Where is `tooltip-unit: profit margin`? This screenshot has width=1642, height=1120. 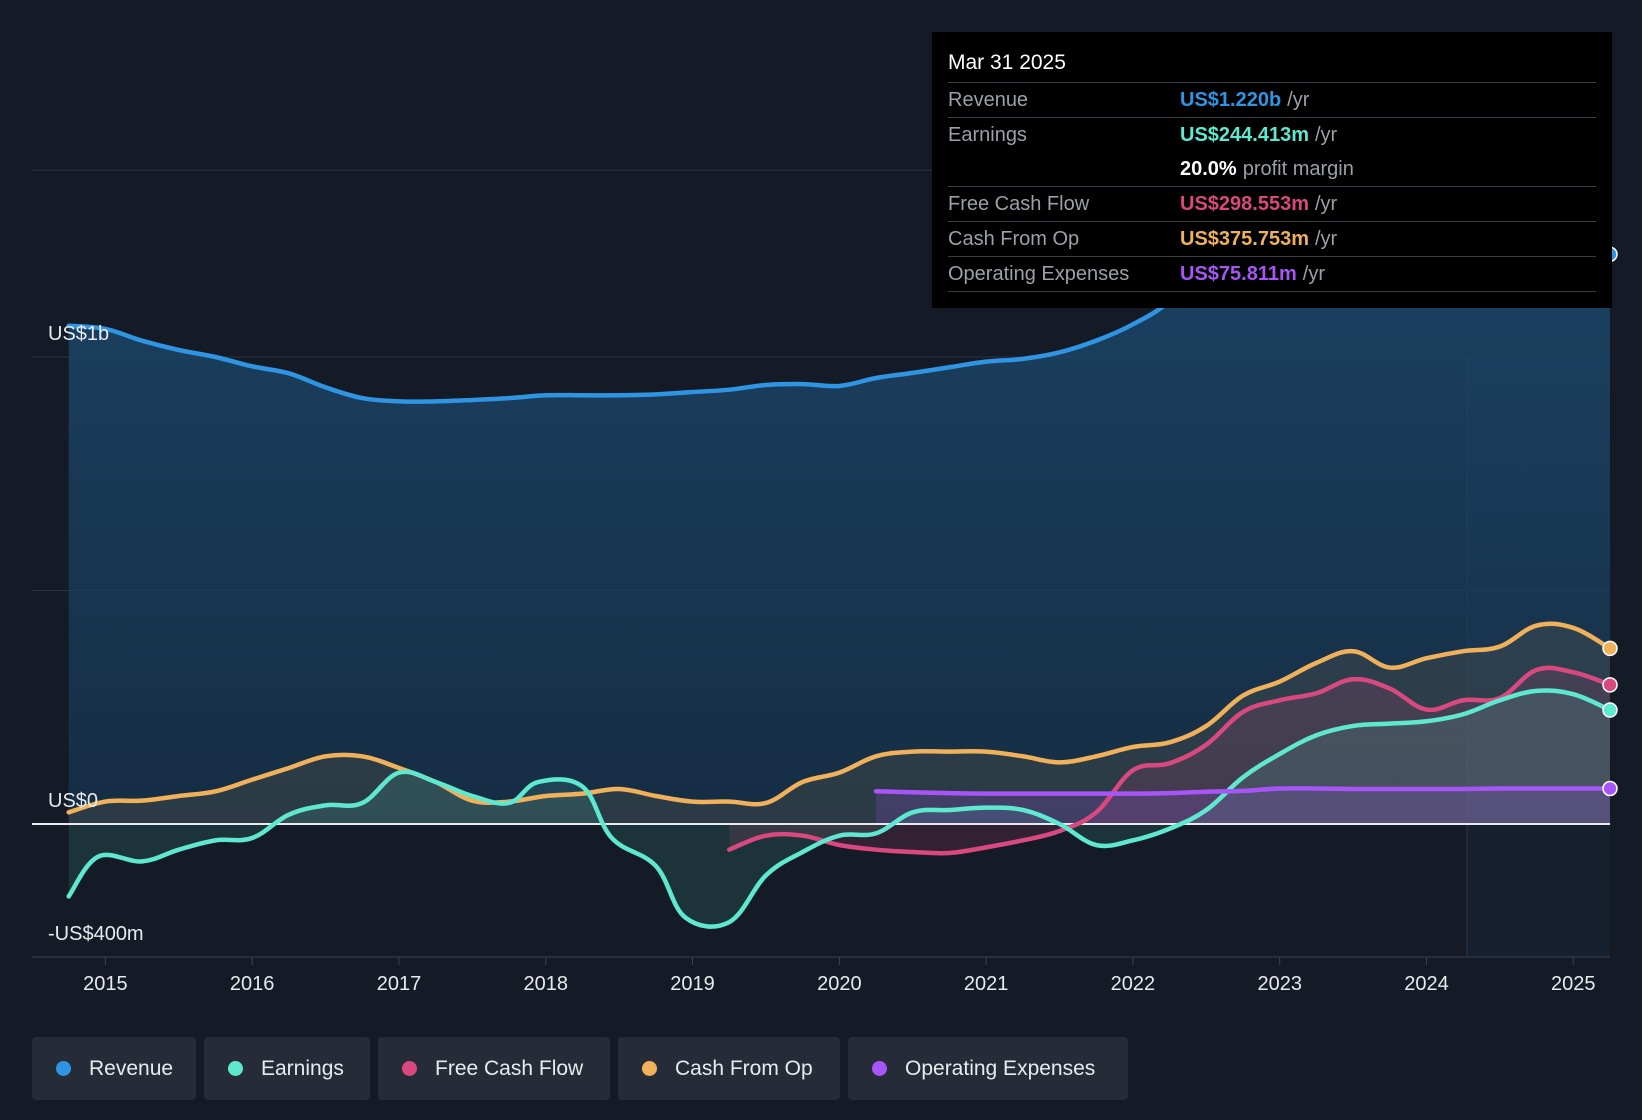
tooltip-unit: profit margin is located at coordinates (1298, 168).